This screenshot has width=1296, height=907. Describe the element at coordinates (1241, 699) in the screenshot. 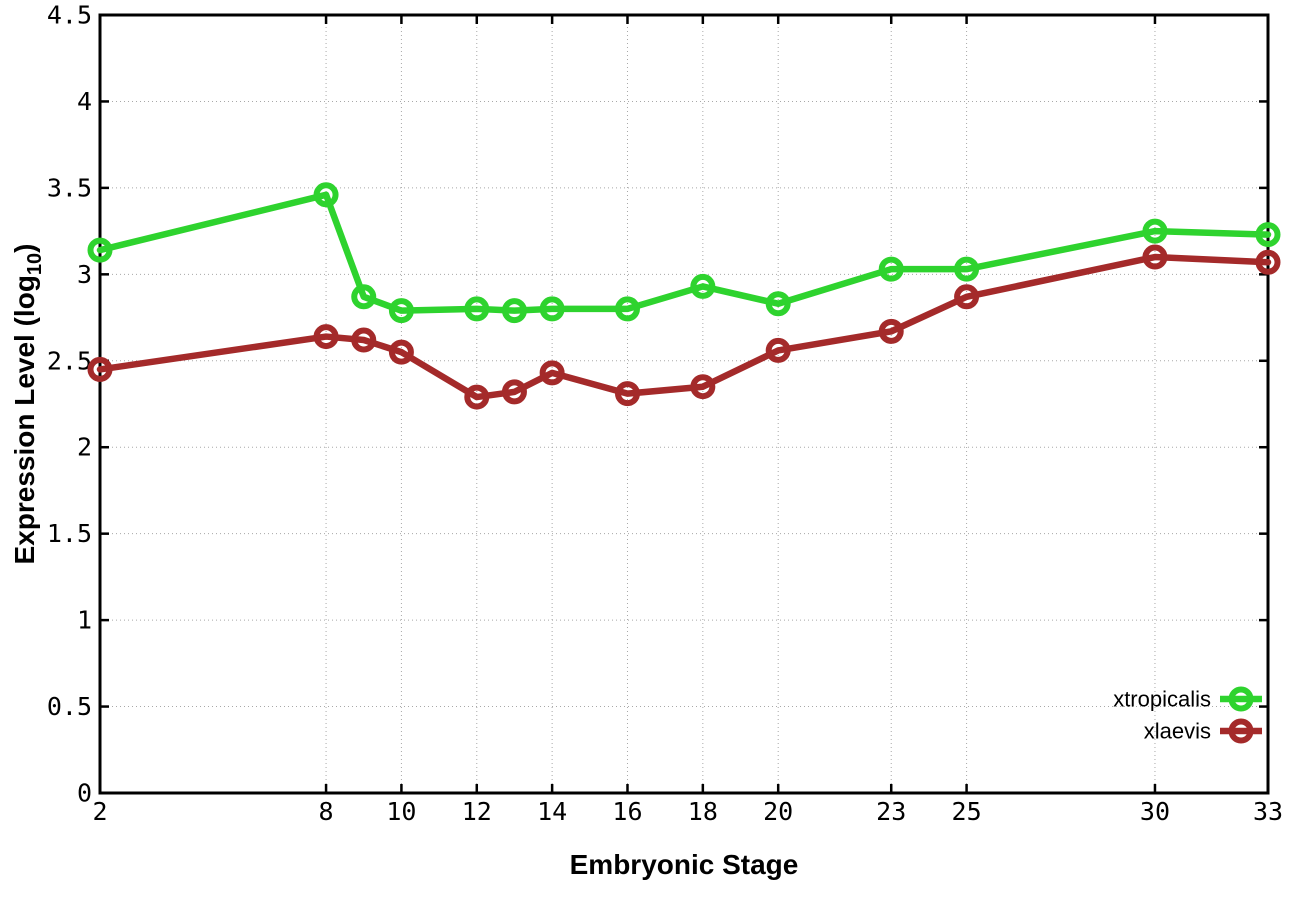

I see `legend-sample-marker-xtropicalis` at that location.